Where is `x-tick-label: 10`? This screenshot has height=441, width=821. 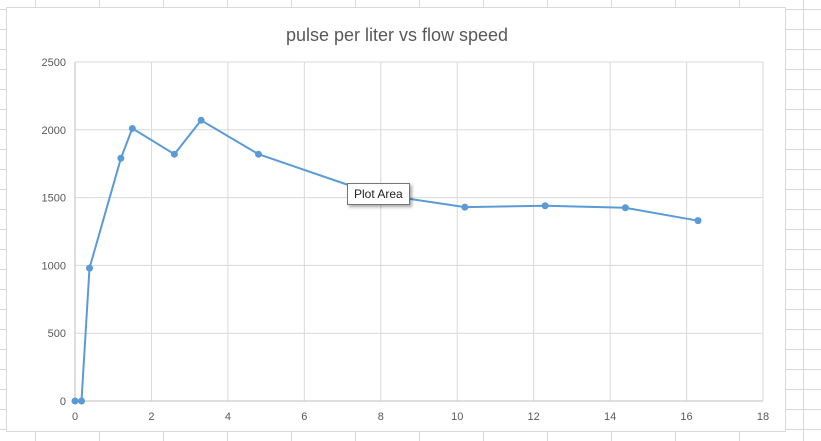 x-tick-label: 10 is located at coordinates (457, 417).